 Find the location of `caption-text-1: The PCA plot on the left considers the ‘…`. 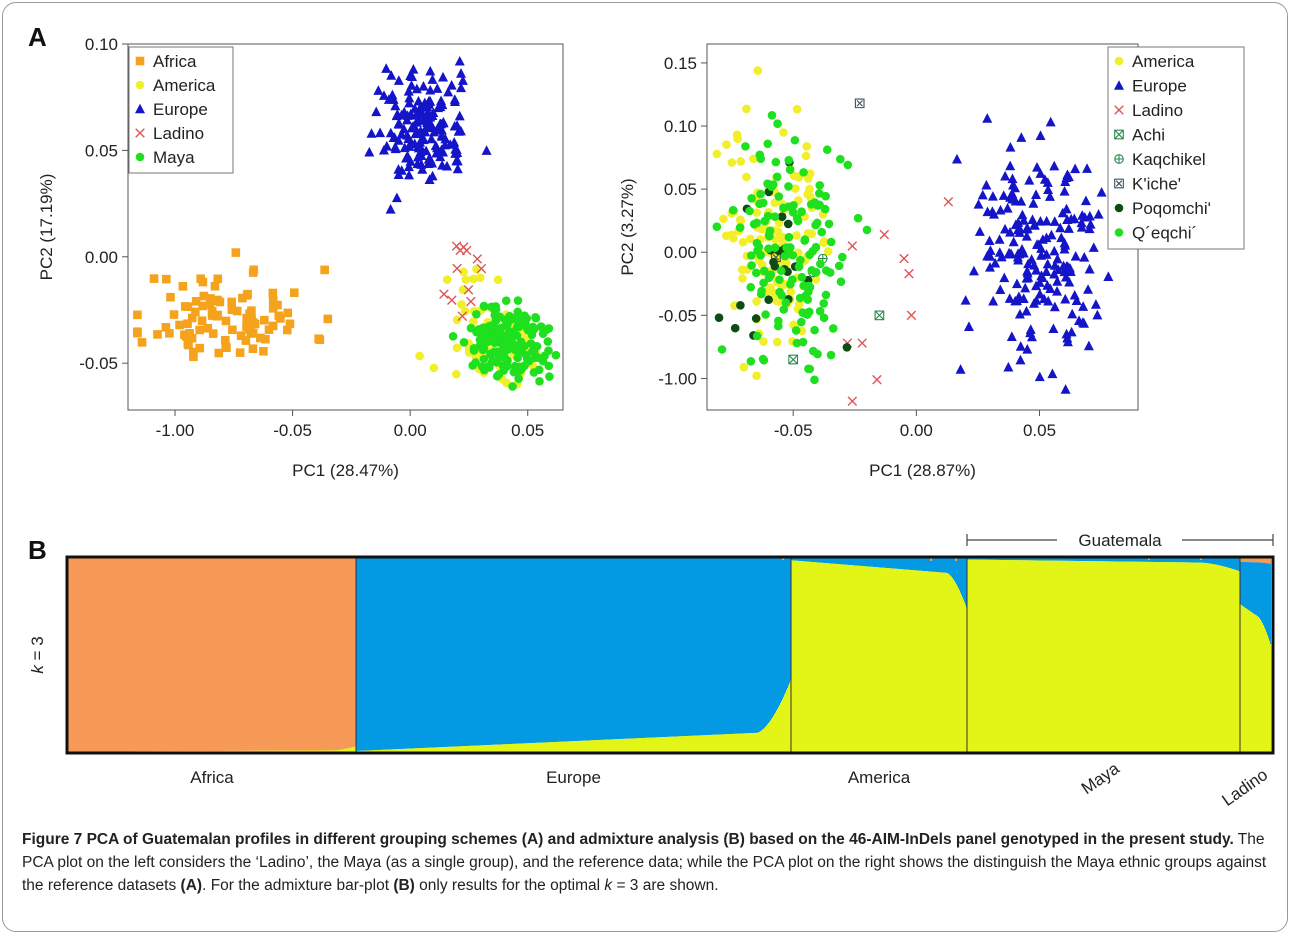

caption-text-1: The PCA plot on the left considers the ‘… is located at coordinates (644, 862).